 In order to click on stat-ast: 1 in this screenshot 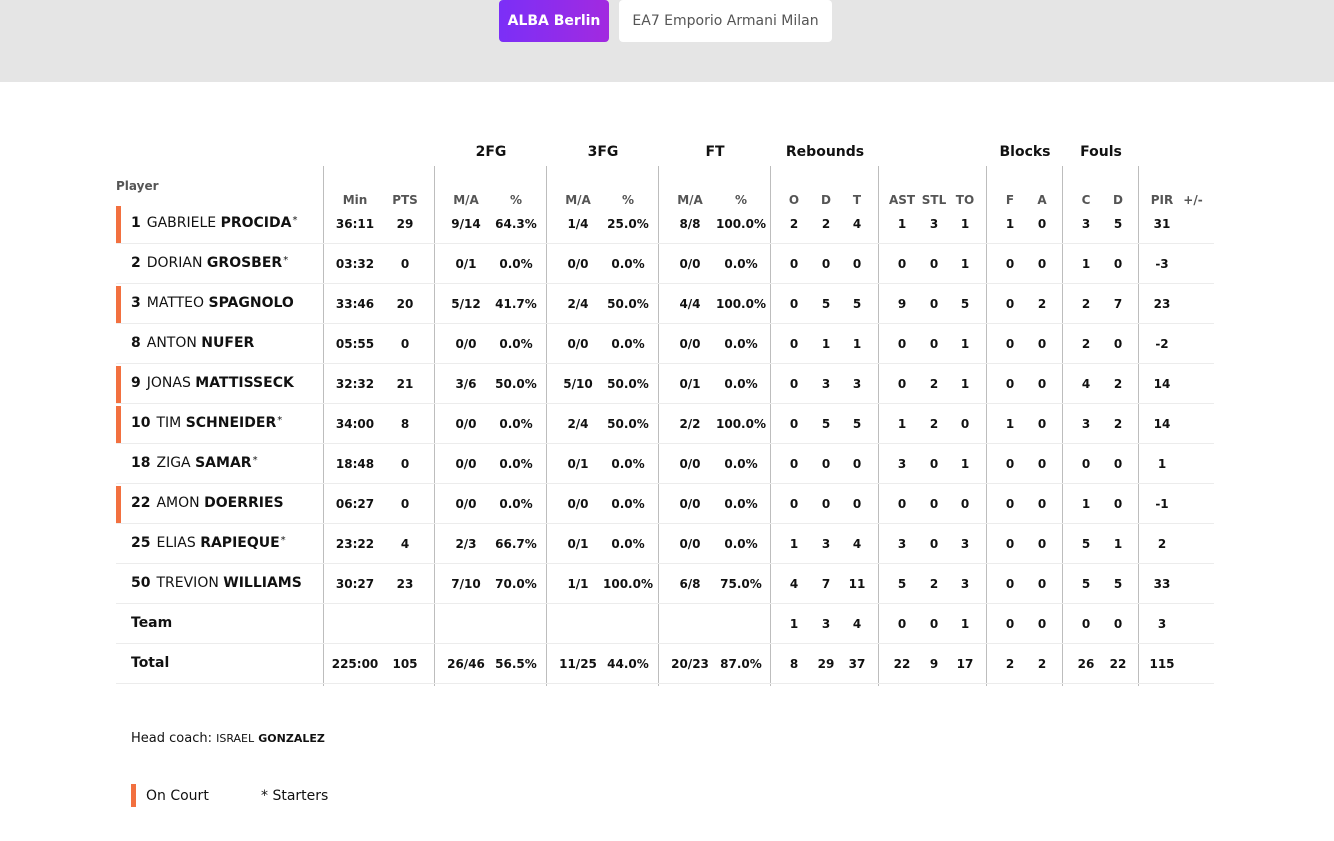, I will do `click(902, 424)`.